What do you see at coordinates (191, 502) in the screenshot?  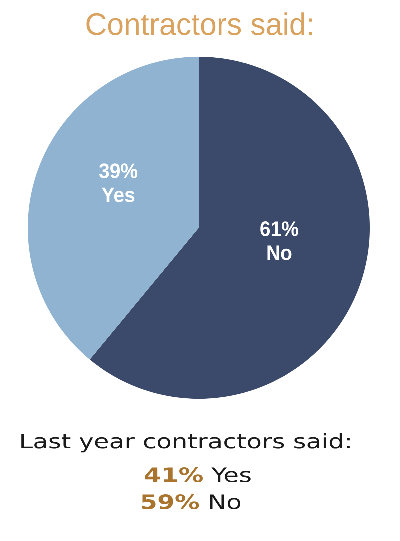 I see `text: 59% No` at bounding box center [191, 502].